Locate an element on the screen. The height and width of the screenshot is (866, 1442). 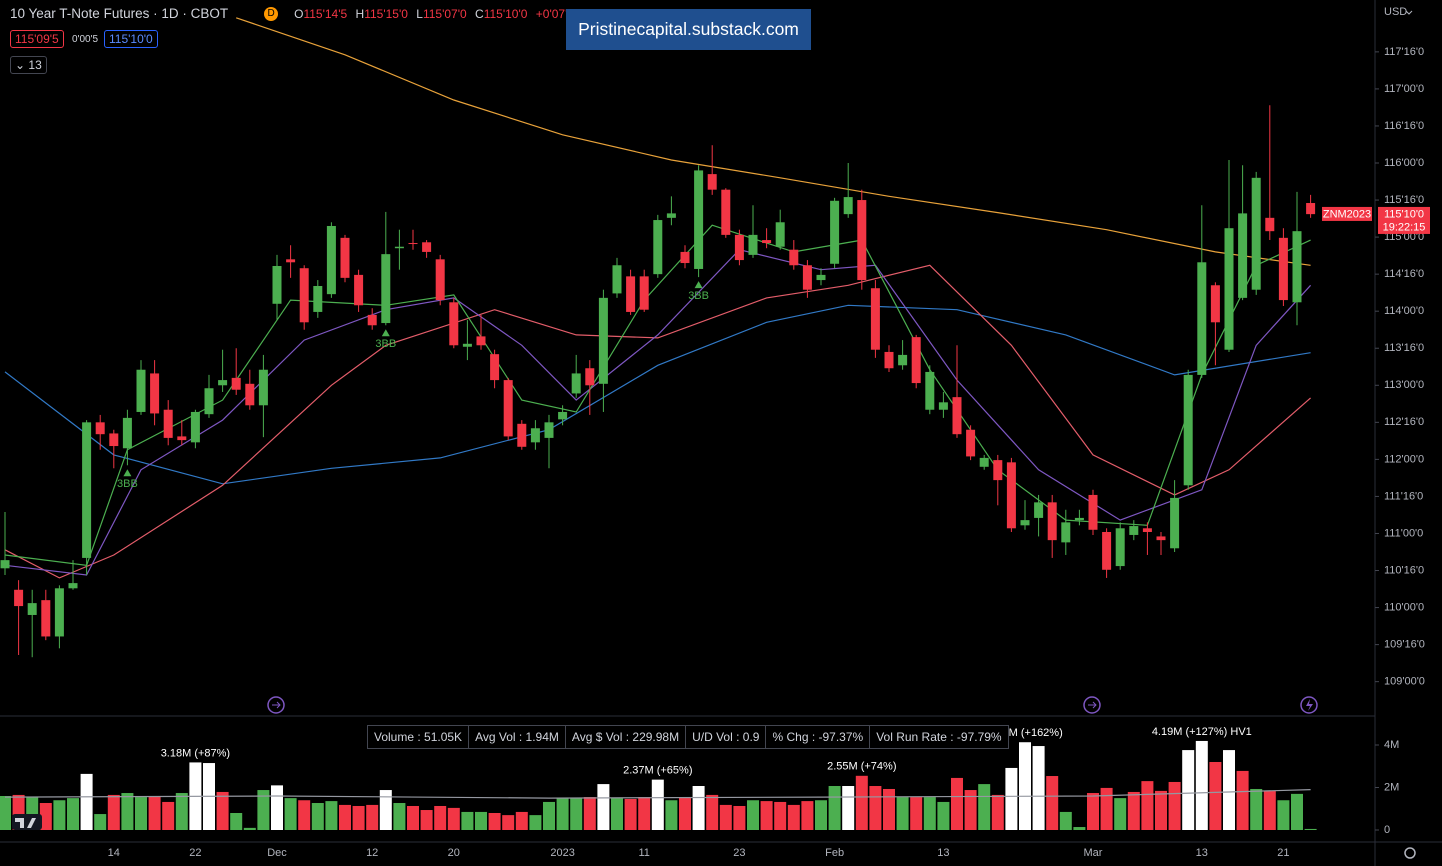
x-tick-label: Dec is located at coordinates (277, 853).